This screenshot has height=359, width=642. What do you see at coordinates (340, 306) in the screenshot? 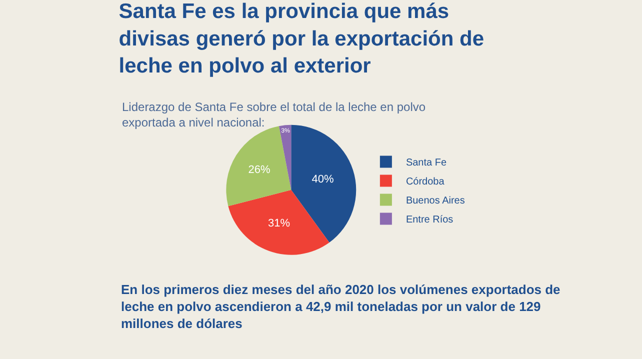
I see `text: En los primeros diez meses del año 2020 los volúmenes exportados de leche en polvo ascendieron a 42,9 mil toneladas por un valor de 129 millones de dólares` at bounding box center [340, 306].